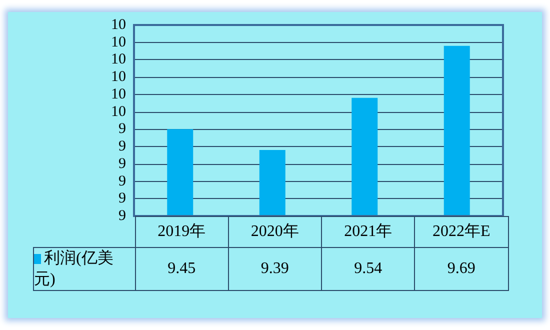 This screenshot has width=550, height=330. I want to click on data-label: 9.69, so click(461, 268).